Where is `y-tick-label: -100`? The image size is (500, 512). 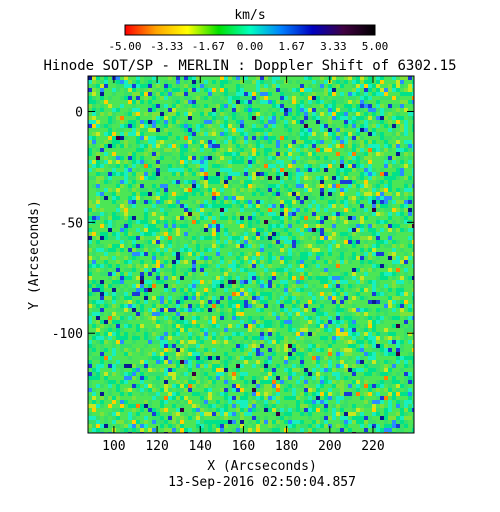
y-tick-label: -100 is located at coordinates (67, 334).